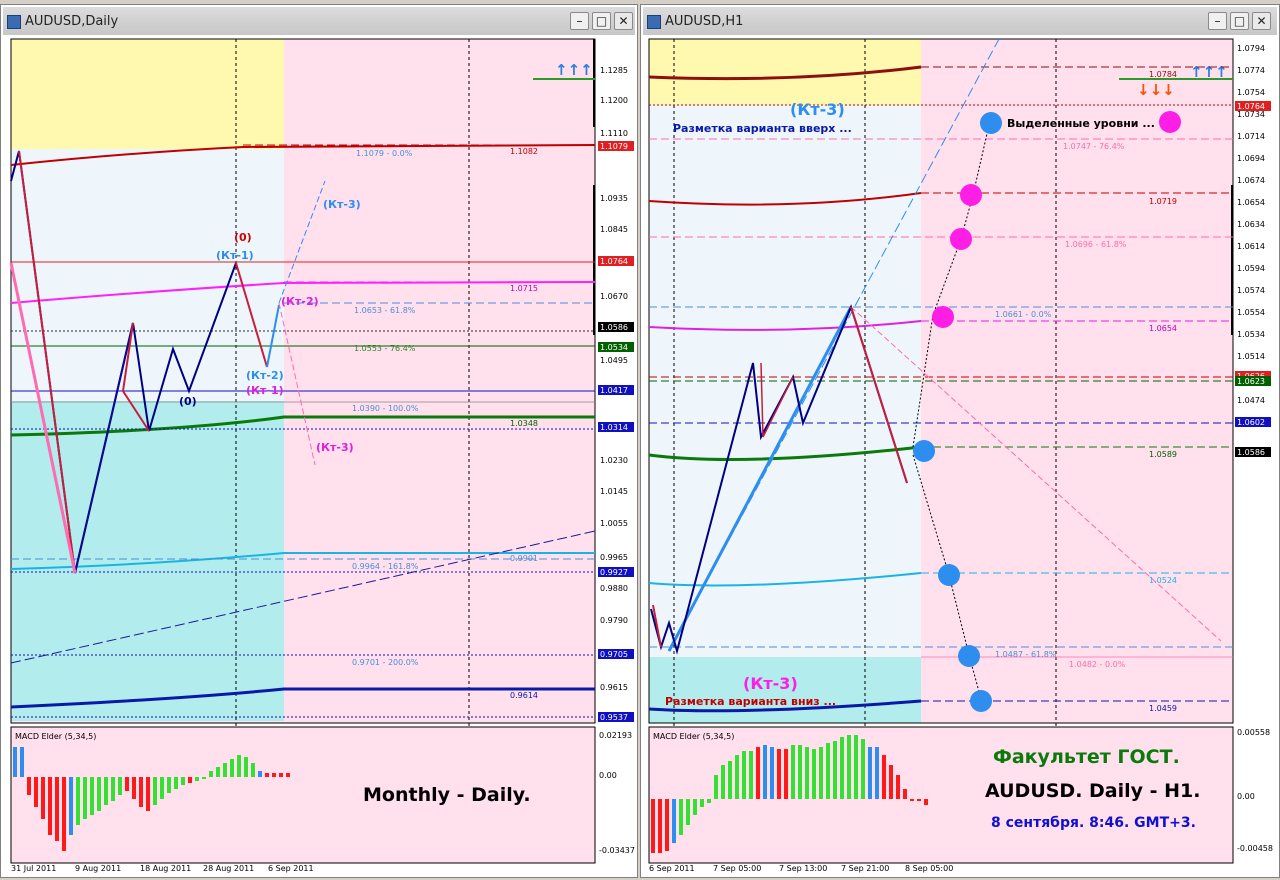 The image size is (1280, 880). I want to click on level-label: 1.0459, so click(1163, 708).